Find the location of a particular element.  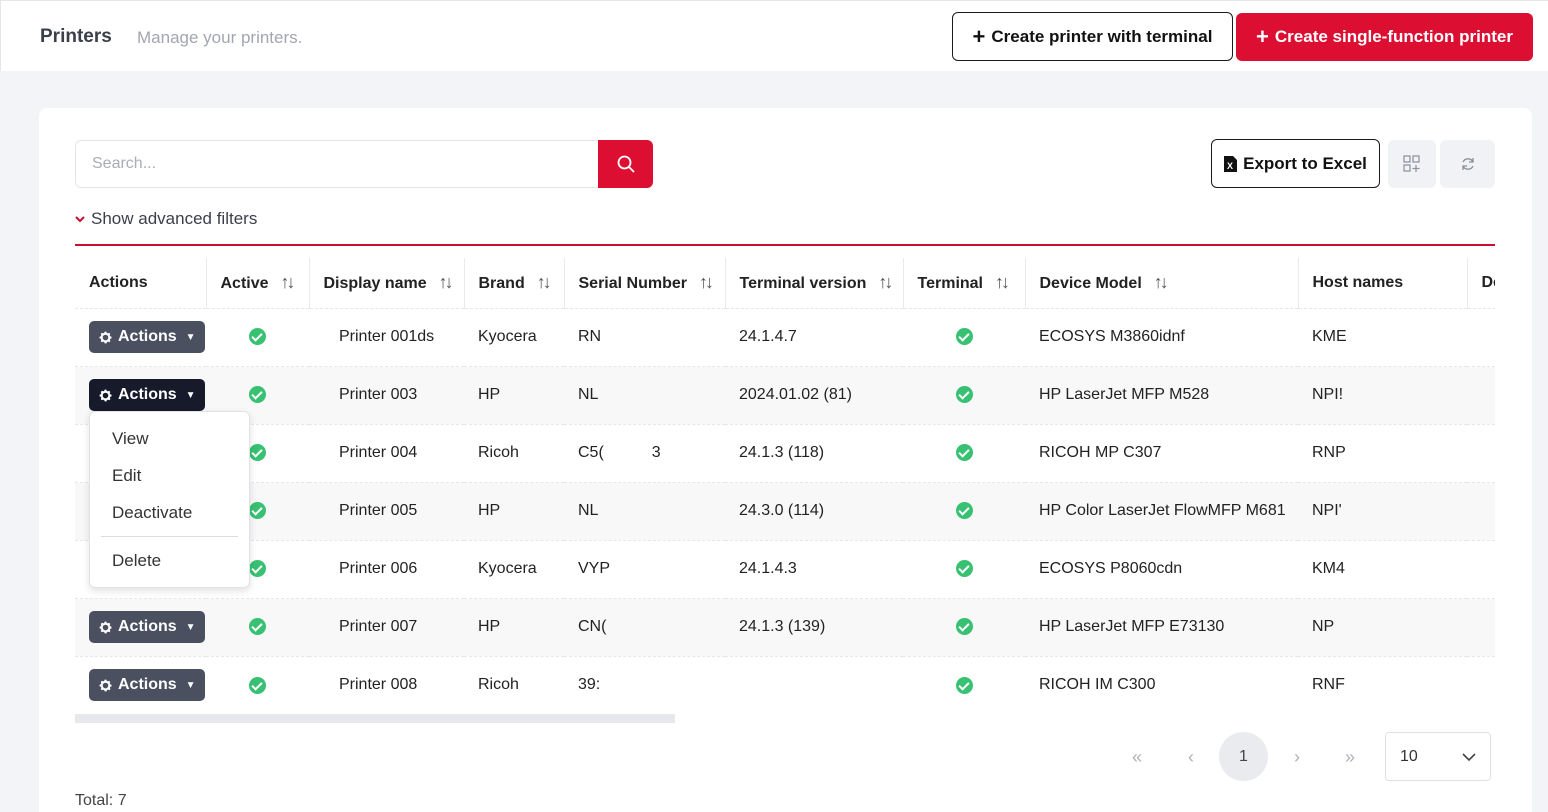

search-button is located at coordinates (625, 164).